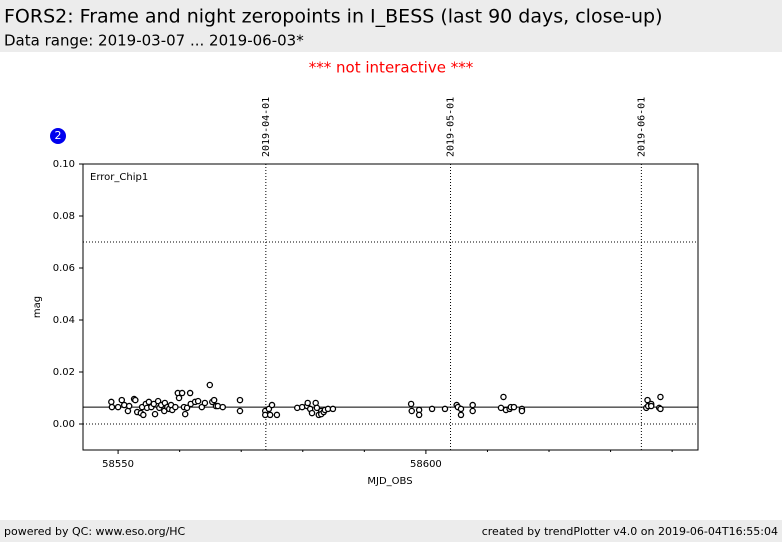  What do you see at coordinates (426, 464) in the screenshot?
I see `x-tick-label: 58600` at bounding box center [426, 464].